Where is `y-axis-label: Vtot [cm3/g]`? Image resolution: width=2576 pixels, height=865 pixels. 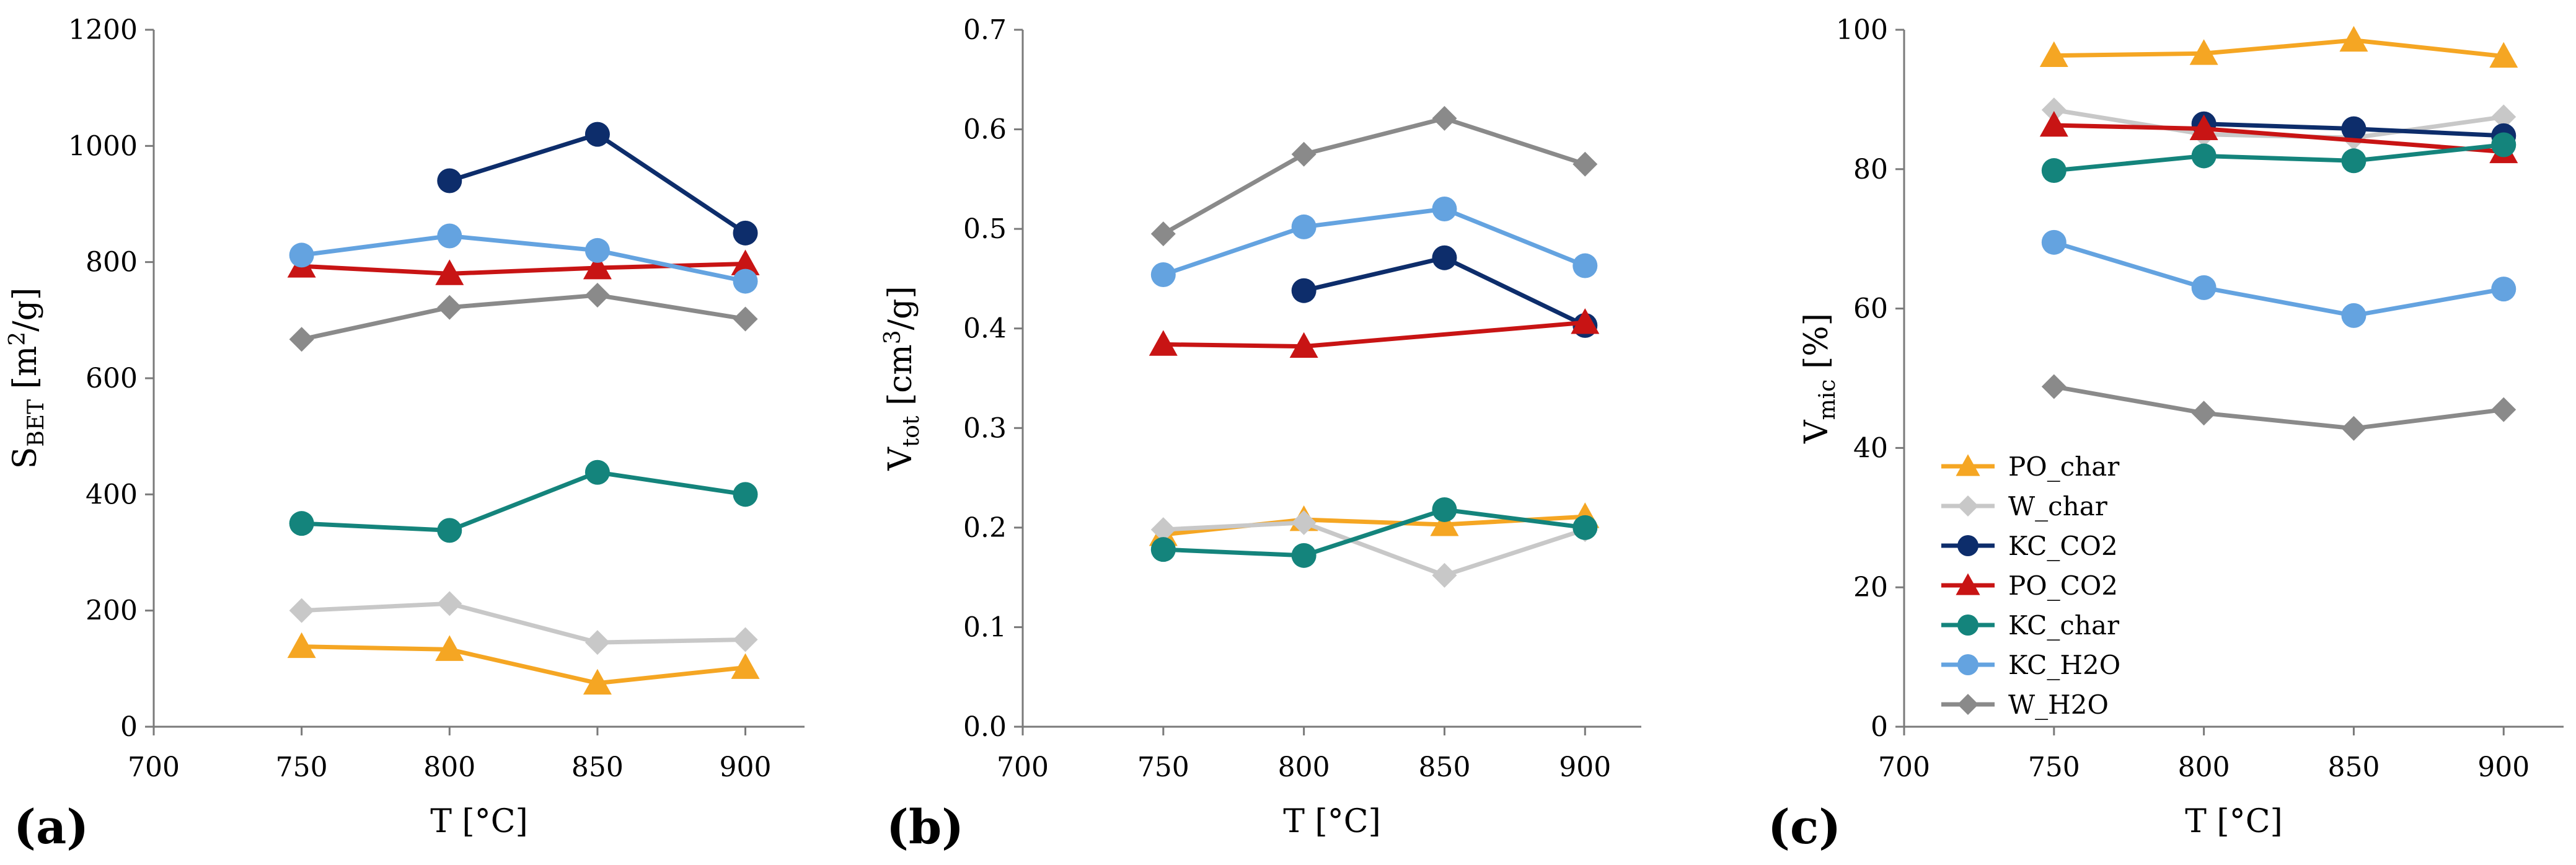
y-axis-label: Vtot [cm3/g] is located at coordinates (902, 378).